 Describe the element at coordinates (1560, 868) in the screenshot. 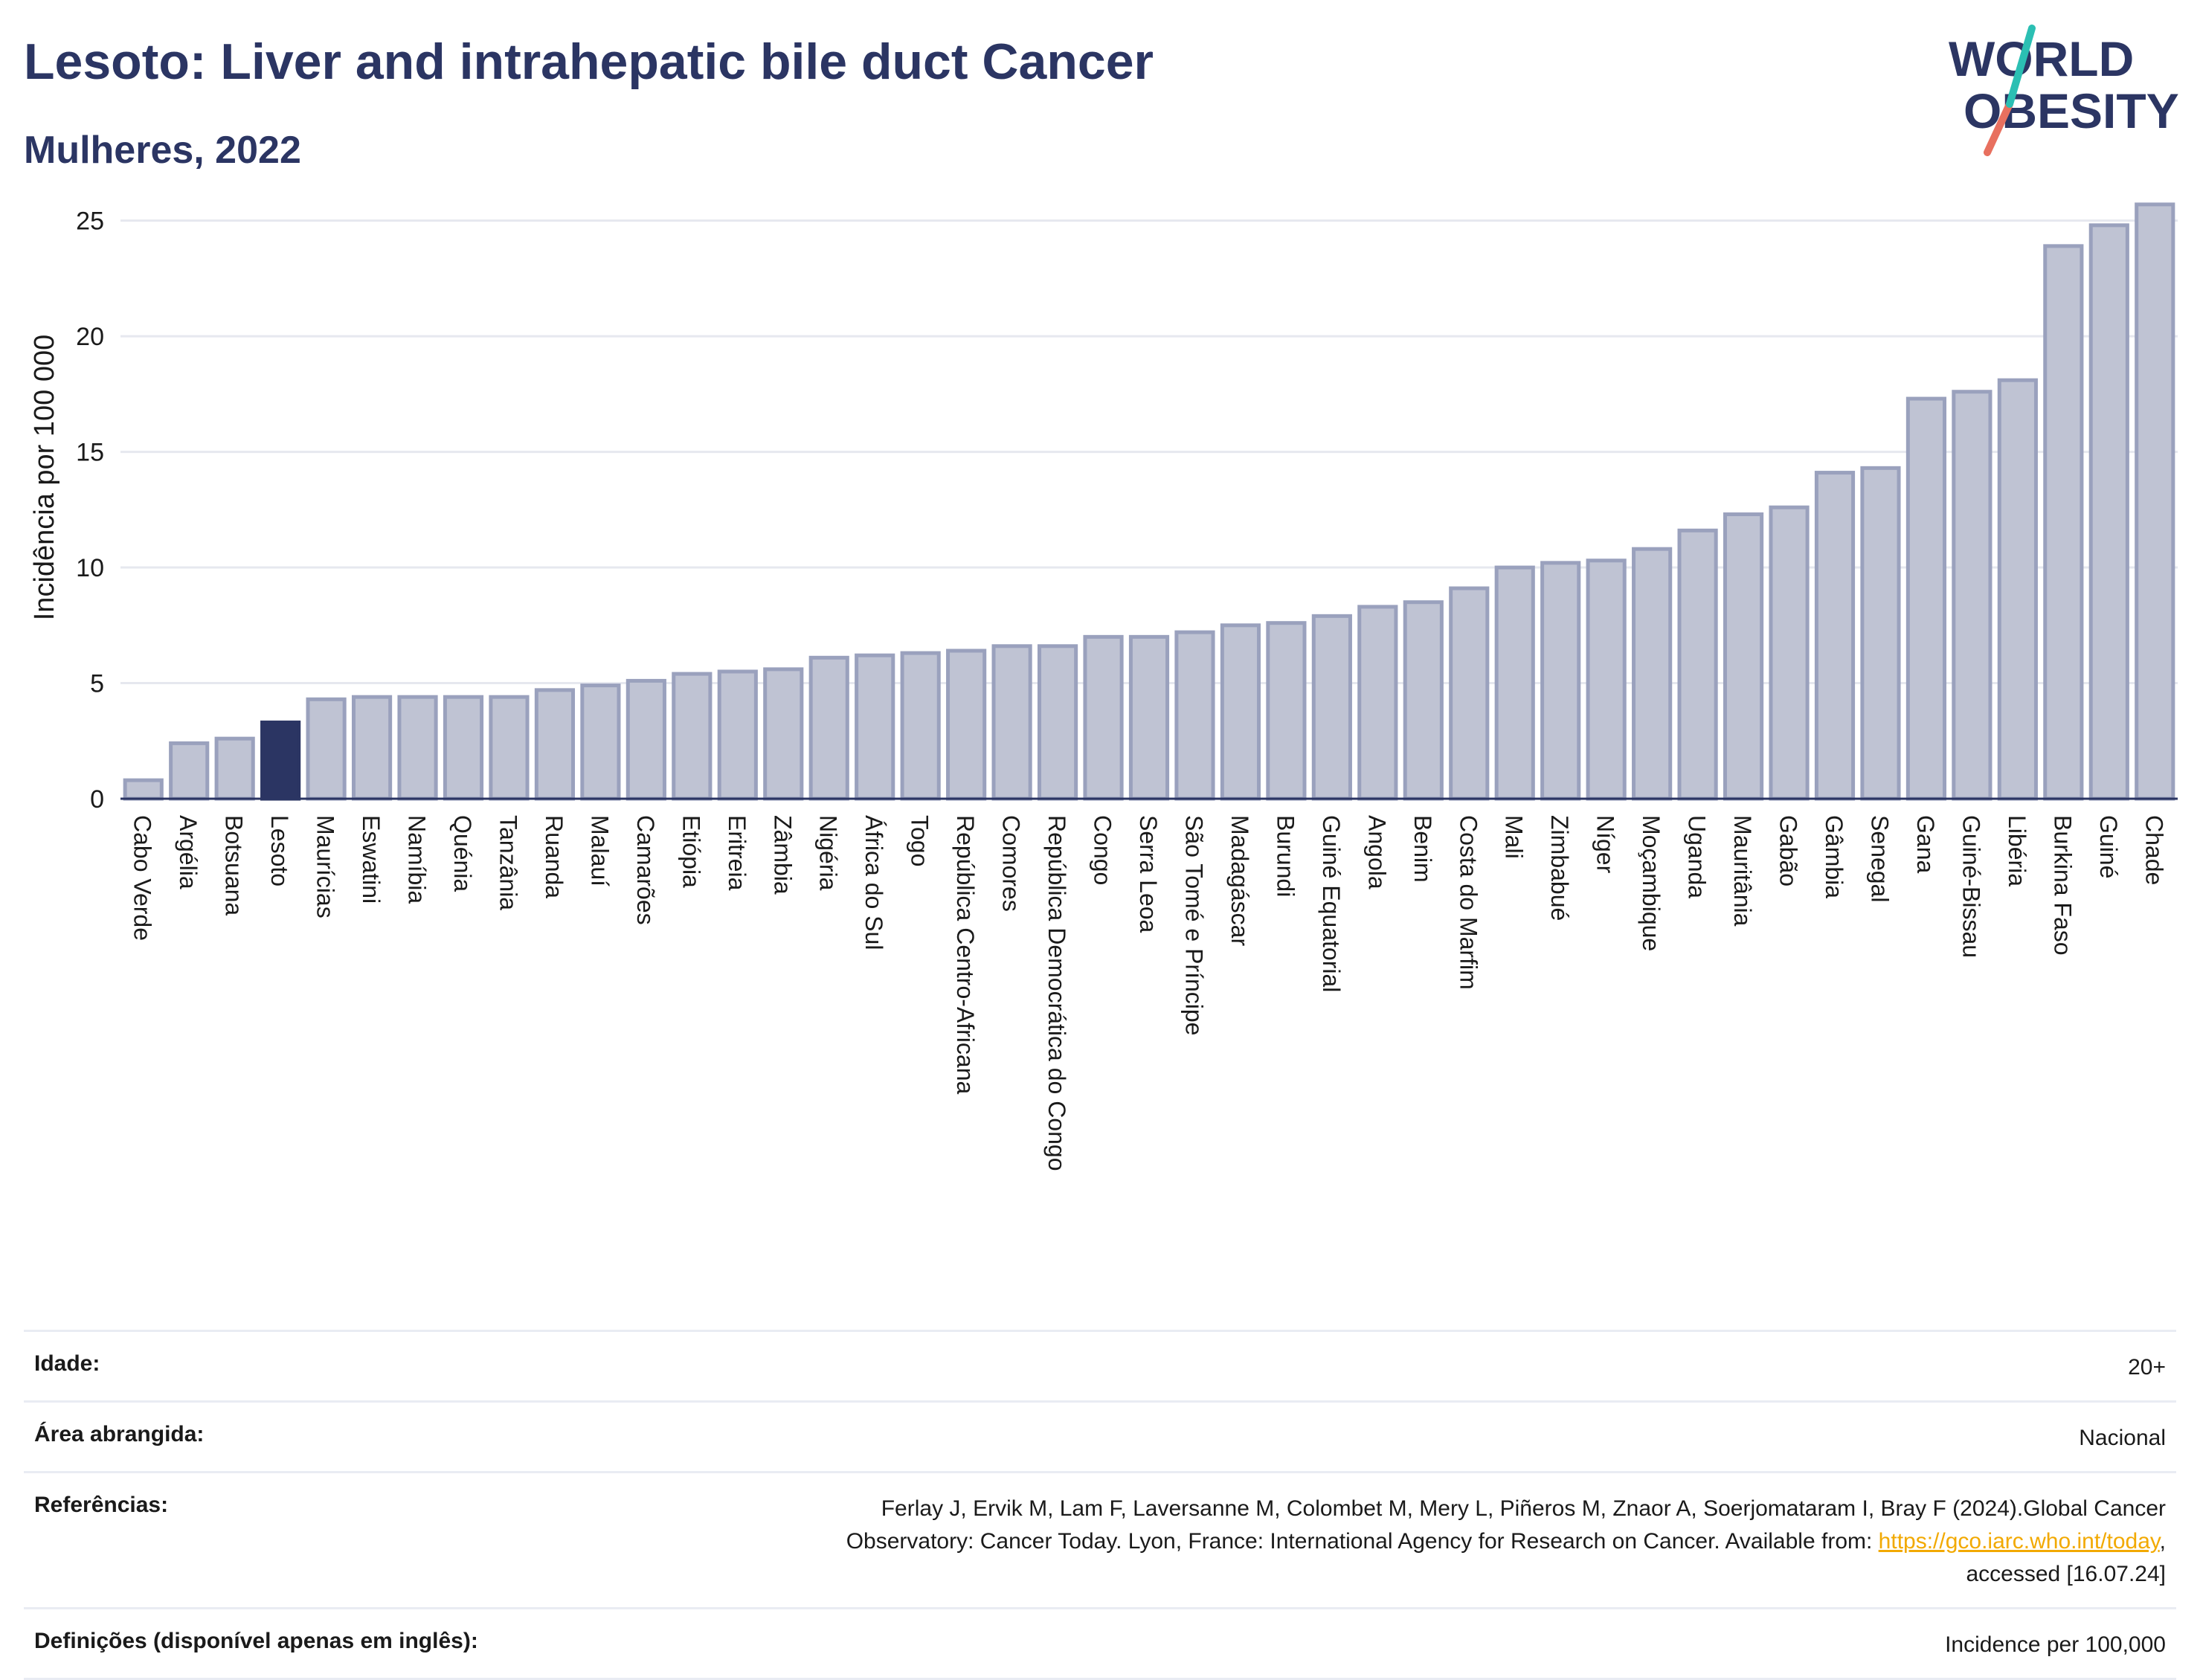

I see `x-tick-label: Zimbabué` at that location.